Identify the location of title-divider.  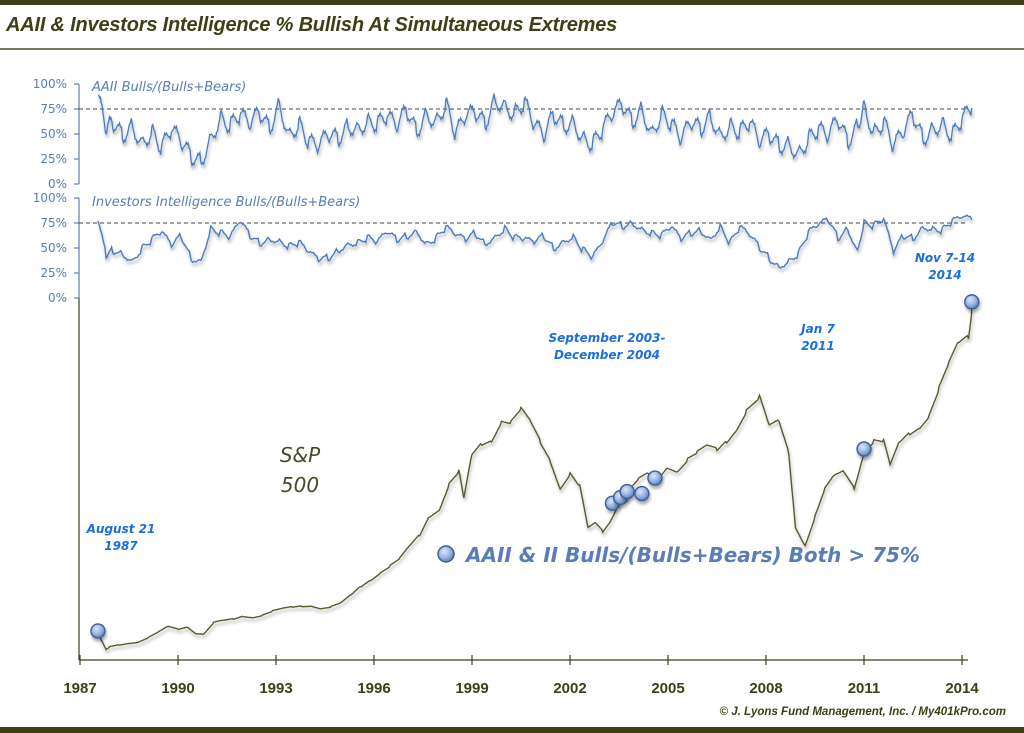
(512, 49).